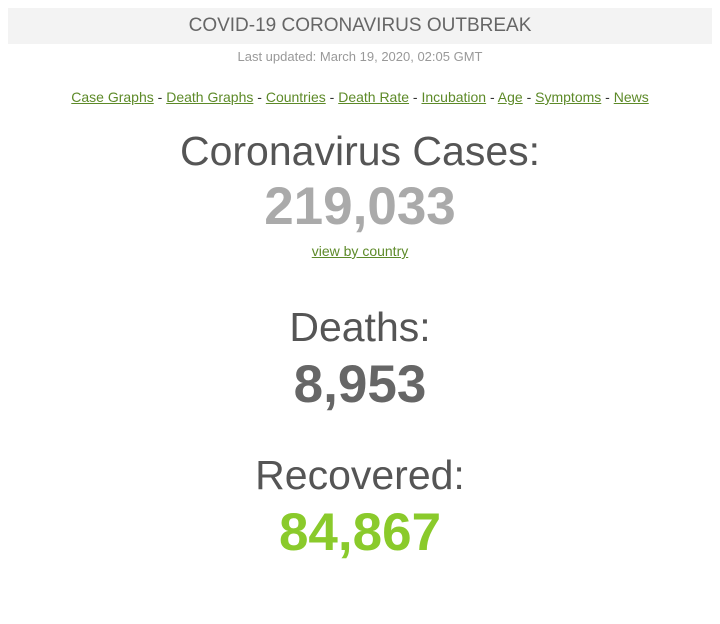  I want to click on cases-label: Coronavirus Cases:, so click(360, 151).